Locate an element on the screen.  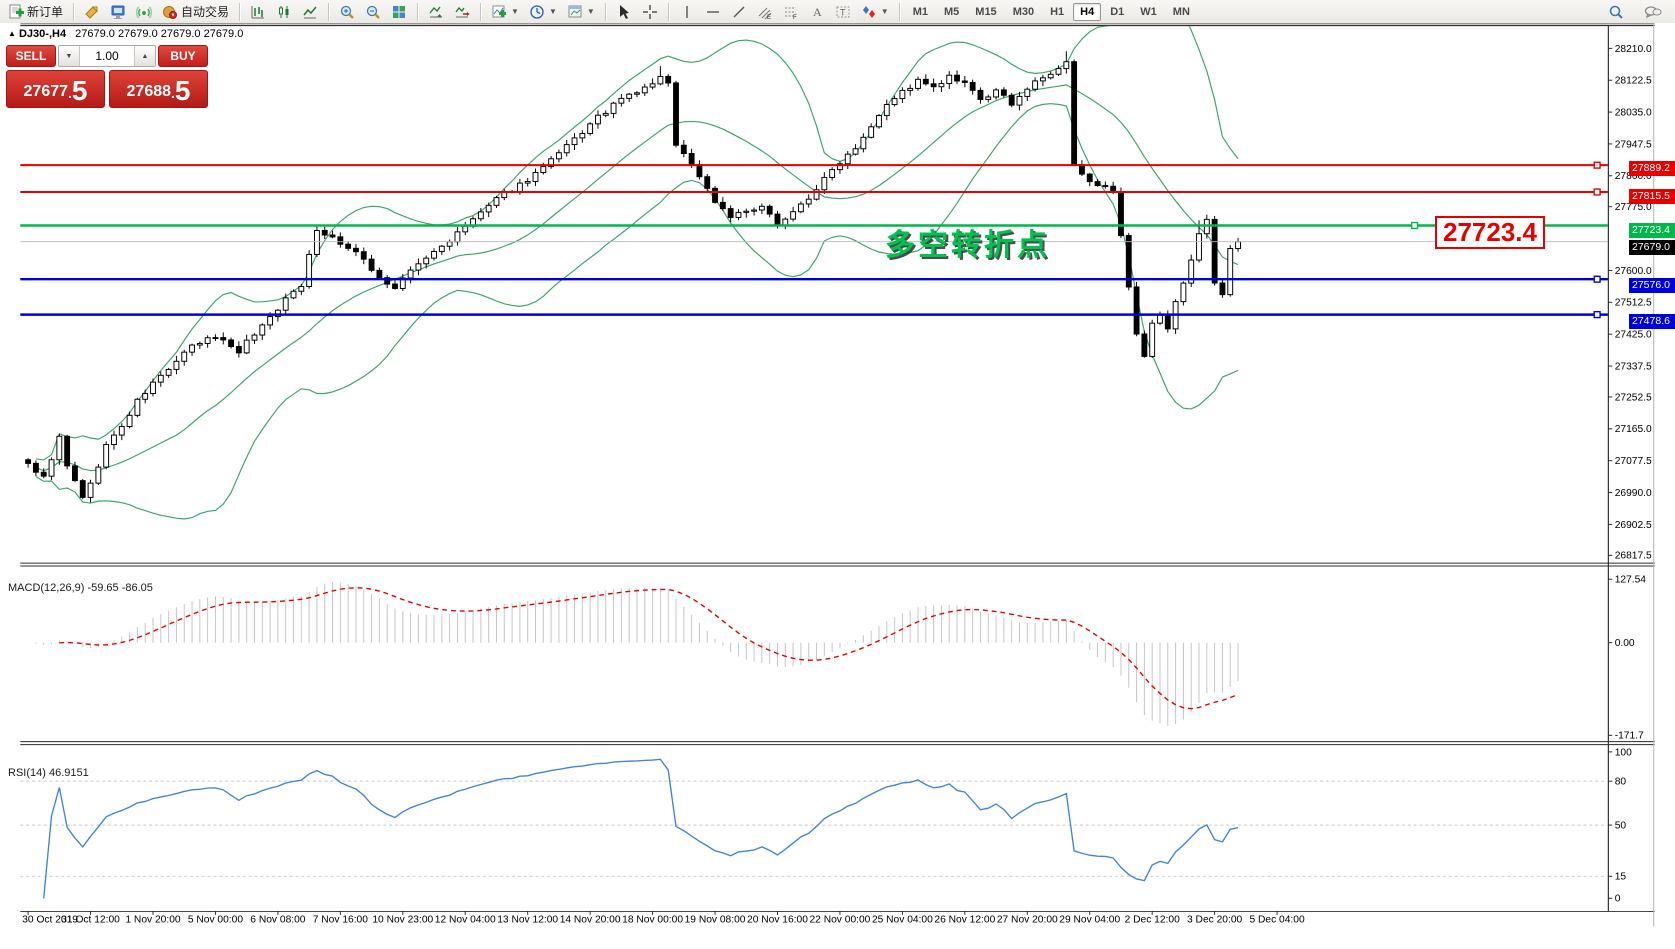
text-label-button: T is located at coordinates (843, 11).